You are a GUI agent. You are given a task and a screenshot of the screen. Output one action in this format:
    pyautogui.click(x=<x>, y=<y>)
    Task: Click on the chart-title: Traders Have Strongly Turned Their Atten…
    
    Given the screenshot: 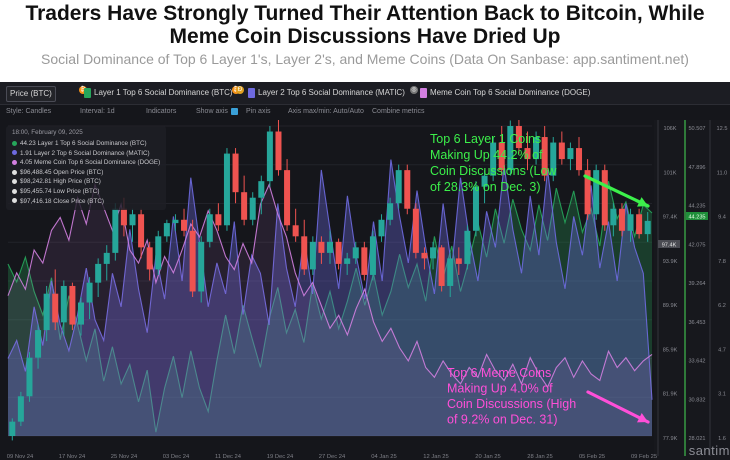 What is the action you would take?
    pyautogui.click(x=365, y=25)
    